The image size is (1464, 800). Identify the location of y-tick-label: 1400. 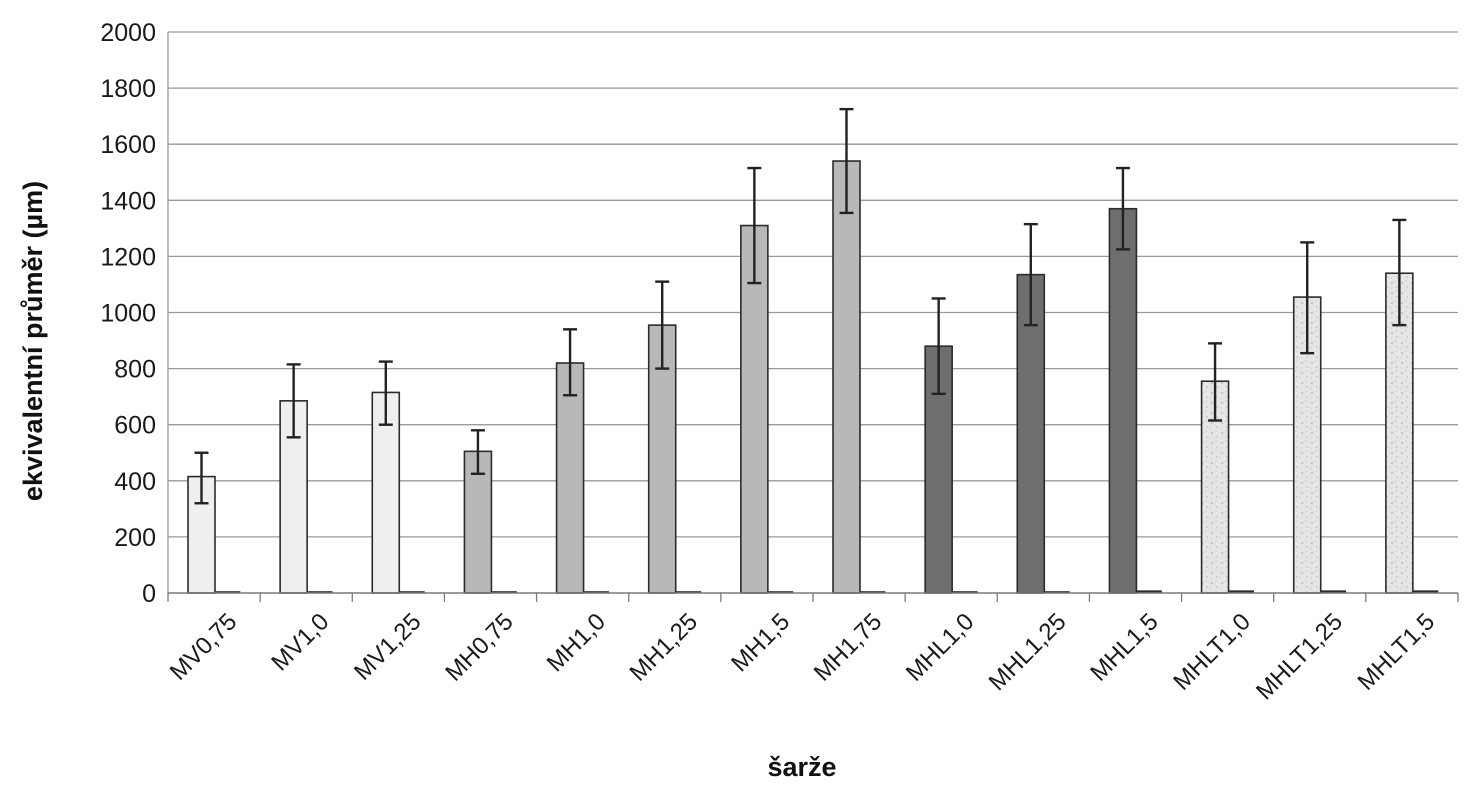
(128, 201).